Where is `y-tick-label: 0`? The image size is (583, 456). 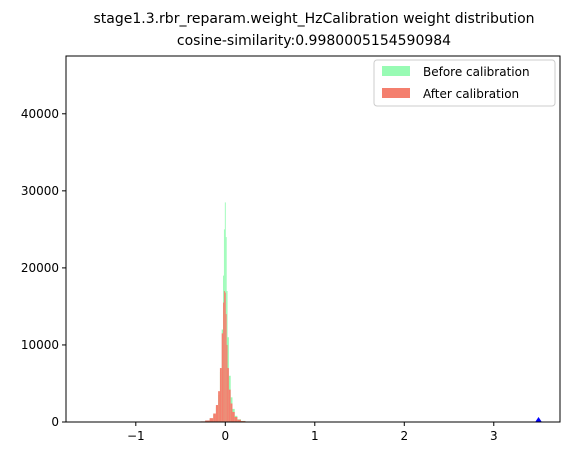 y-tick-label: 0 is located at coordinates (55, 422).